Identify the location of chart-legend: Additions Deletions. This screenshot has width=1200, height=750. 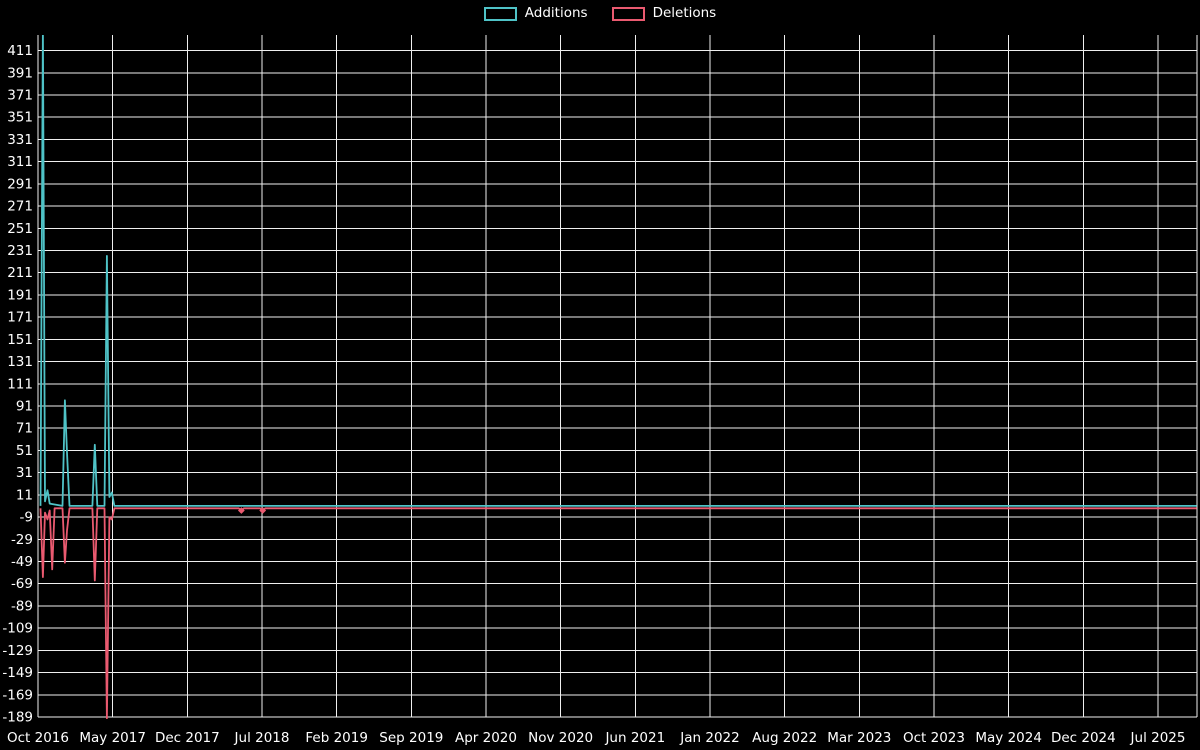
(600, 14).